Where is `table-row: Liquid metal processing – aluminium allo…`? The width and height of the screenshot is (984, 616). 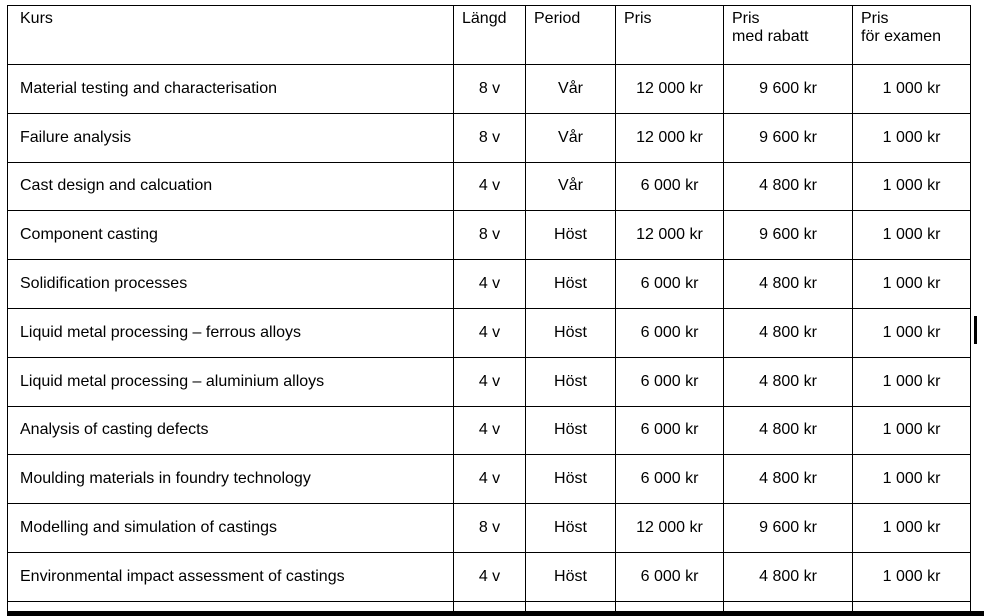
table-row: Liquid metal processing – aluminium allo… is located at coordinates (489, 381).